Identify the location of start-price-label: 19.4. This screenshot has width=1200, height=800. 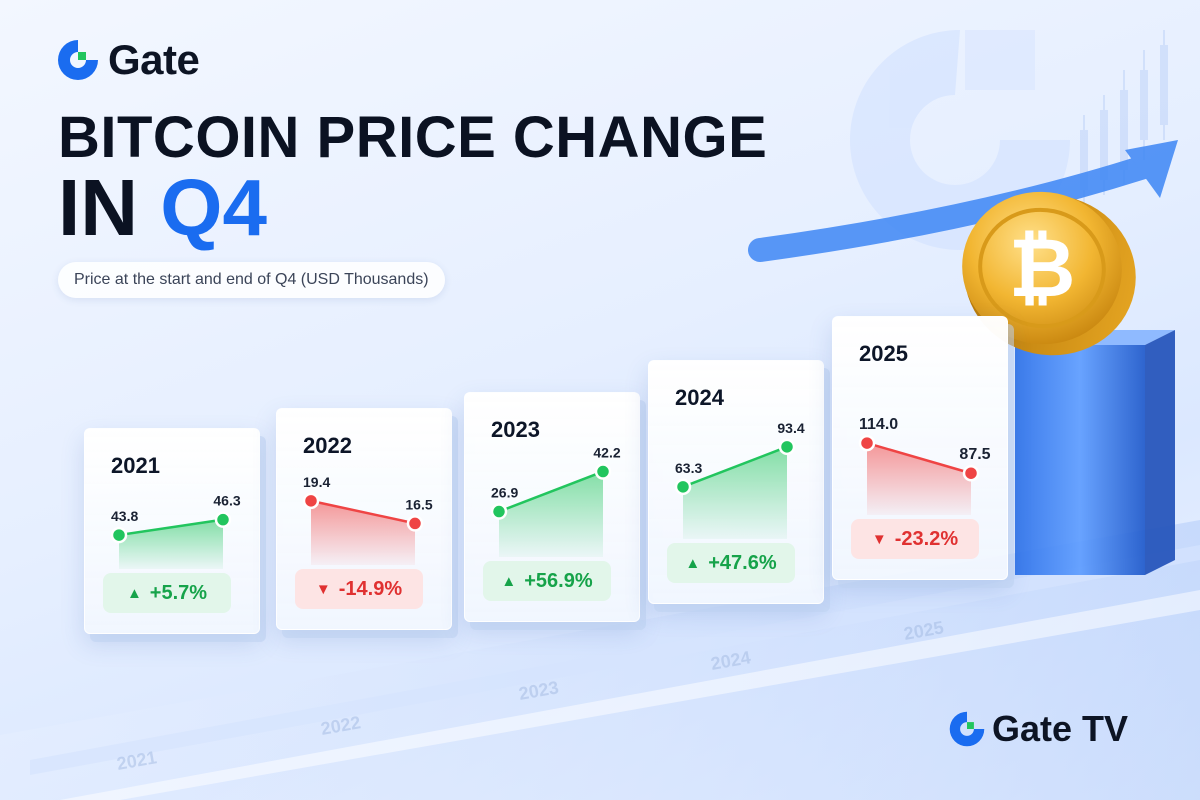
(316, 482).